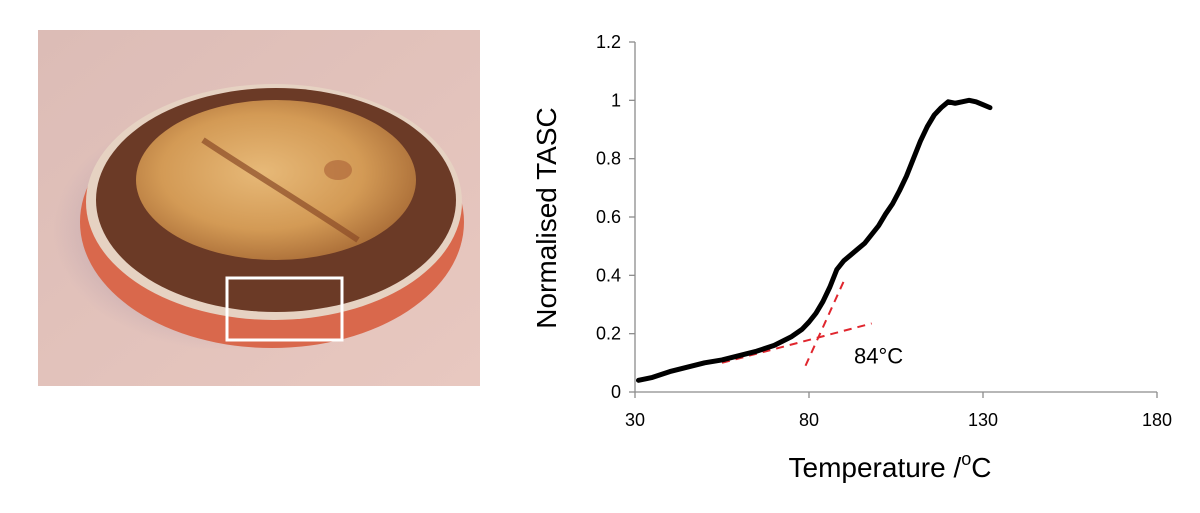  Describe the element at coordinates (616, 100) in the screenshot. I see `y-tick-label: 1` at that location.